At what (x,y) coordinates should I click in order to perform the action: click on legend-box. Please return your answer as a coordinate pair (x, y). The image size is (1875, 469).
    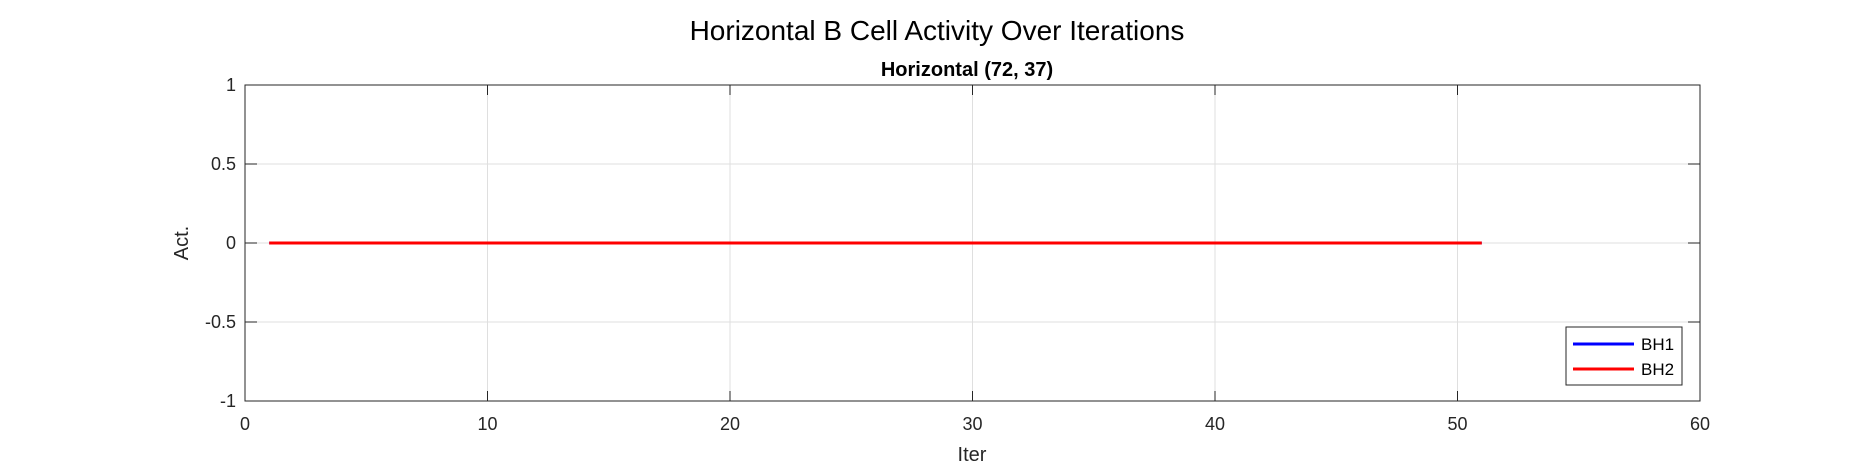
    Looking at the image, I should click on (1624, 356).